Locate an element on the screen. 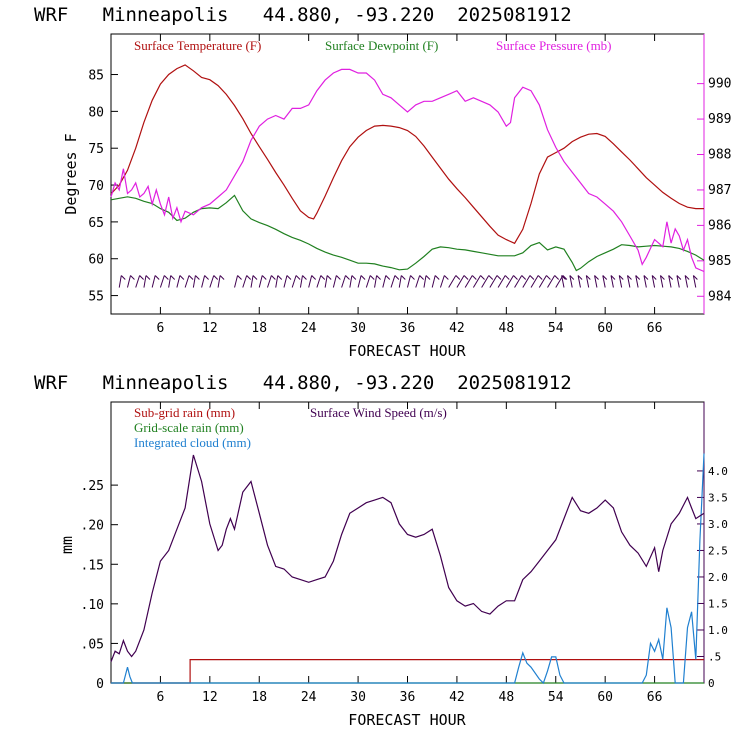 The image size is (740, 740). legend-gridscale-rain: Grid-scale rain (mm) is located at coordinates (189, 427).